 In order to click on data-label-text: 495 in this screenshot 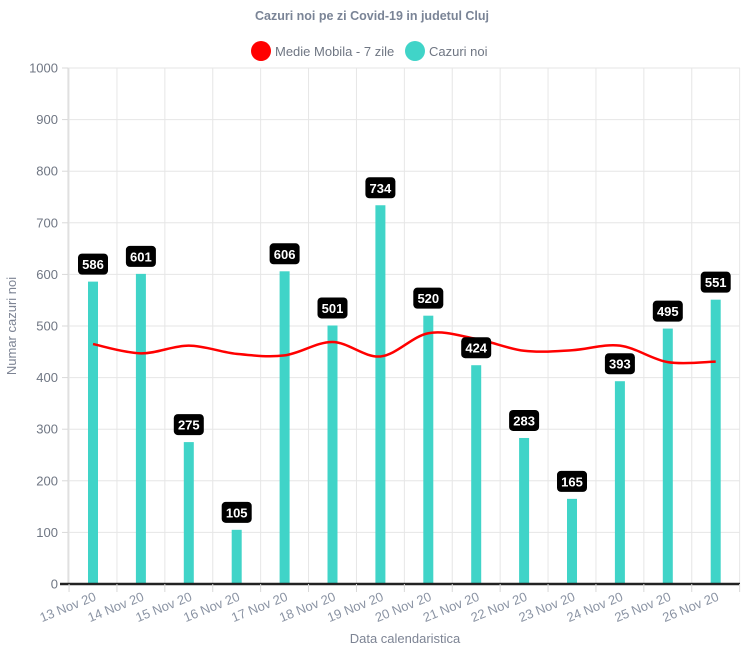, I will do `click(668, 311)`.